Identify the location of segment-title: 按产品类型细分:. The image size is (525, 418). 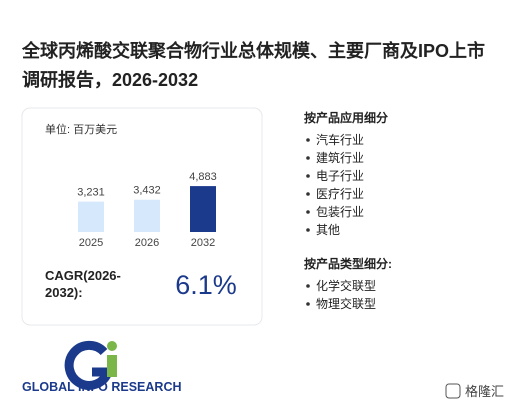
(348, 263).